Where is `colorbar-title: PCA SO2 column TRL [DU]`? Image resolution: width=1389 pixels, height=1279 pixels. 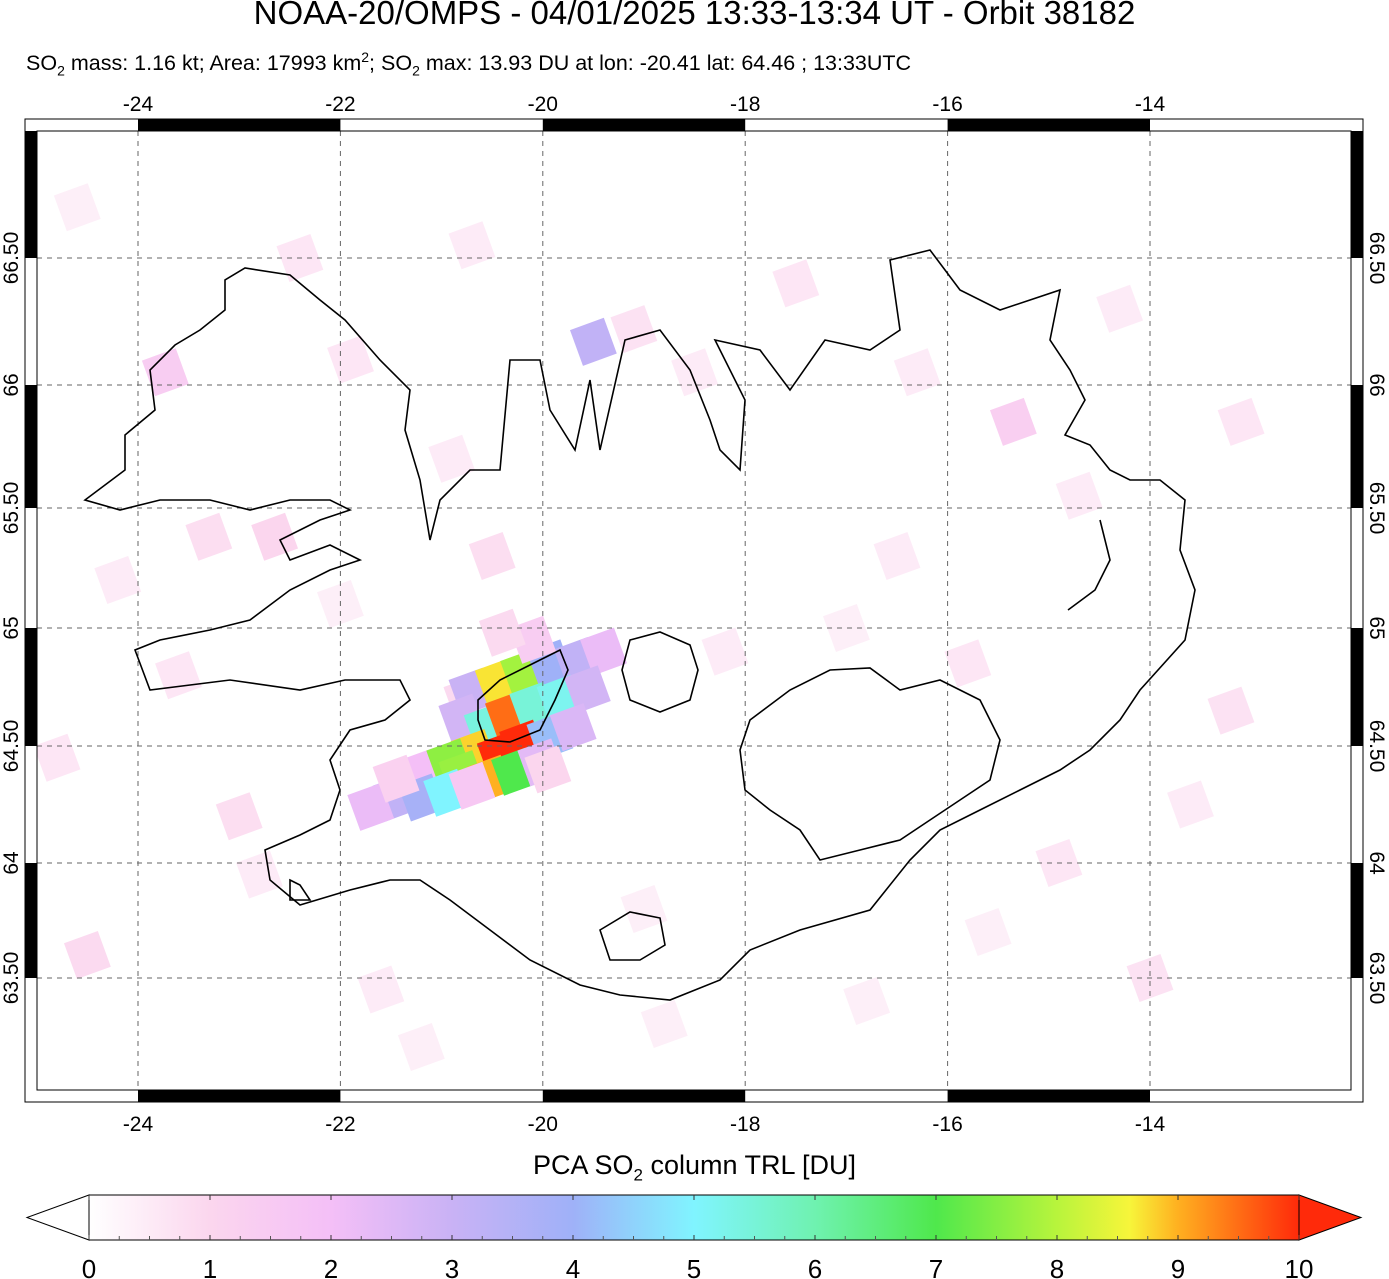 colorbar-title: PCA SO2 column TRL [DU] is located at coordinates (694, 1167).